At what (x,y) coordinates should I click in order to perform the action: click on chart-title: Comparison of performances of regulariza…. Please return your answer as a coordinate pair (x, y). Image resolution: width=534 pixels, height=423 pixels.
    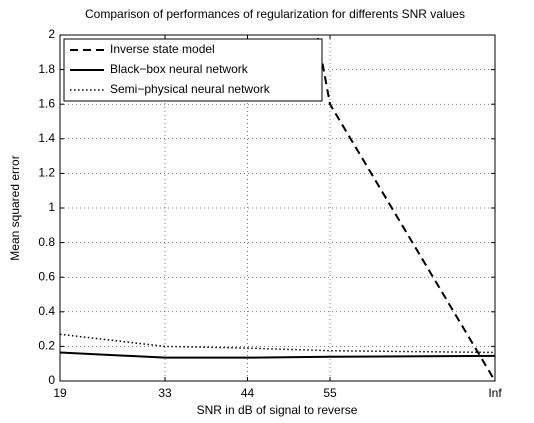
    Looking at the image, I should click on (275, 14).